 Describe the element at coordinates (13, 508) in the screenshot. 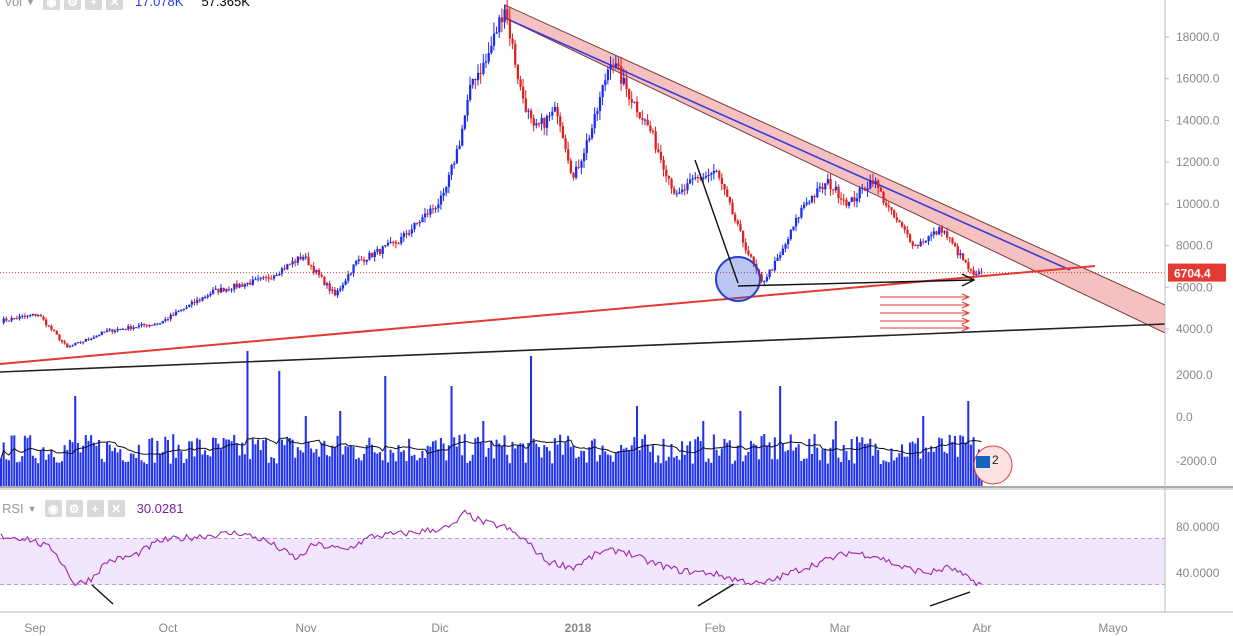

I see `rsi-indicator-label: RSI` at that location.